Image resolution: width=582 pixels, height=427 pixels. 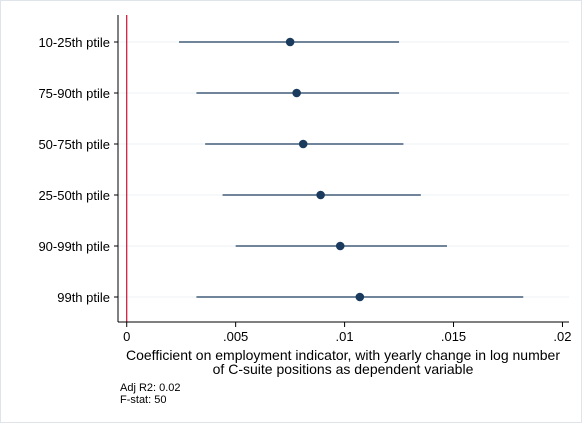 What do you see at coordinates (83, 297) in the screenshot?
I see `y-tick-label: 99th ptile` at bounding box center [83, 297].